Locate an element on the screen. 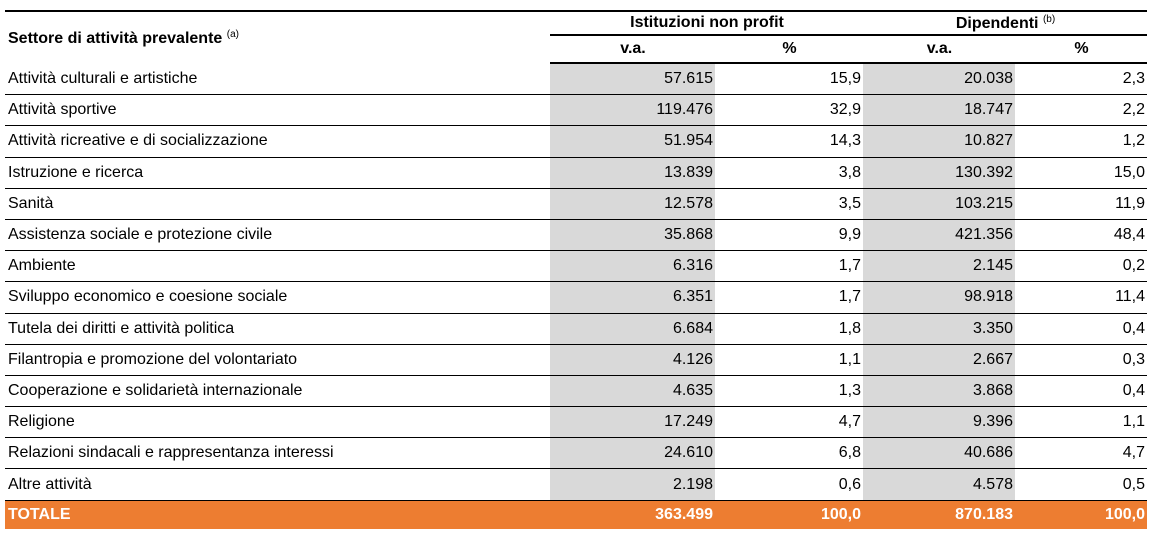 The height and width of the screenshot is (553, 1153). cell-ist-va: 57.615 is located at coordinates (632, 79).